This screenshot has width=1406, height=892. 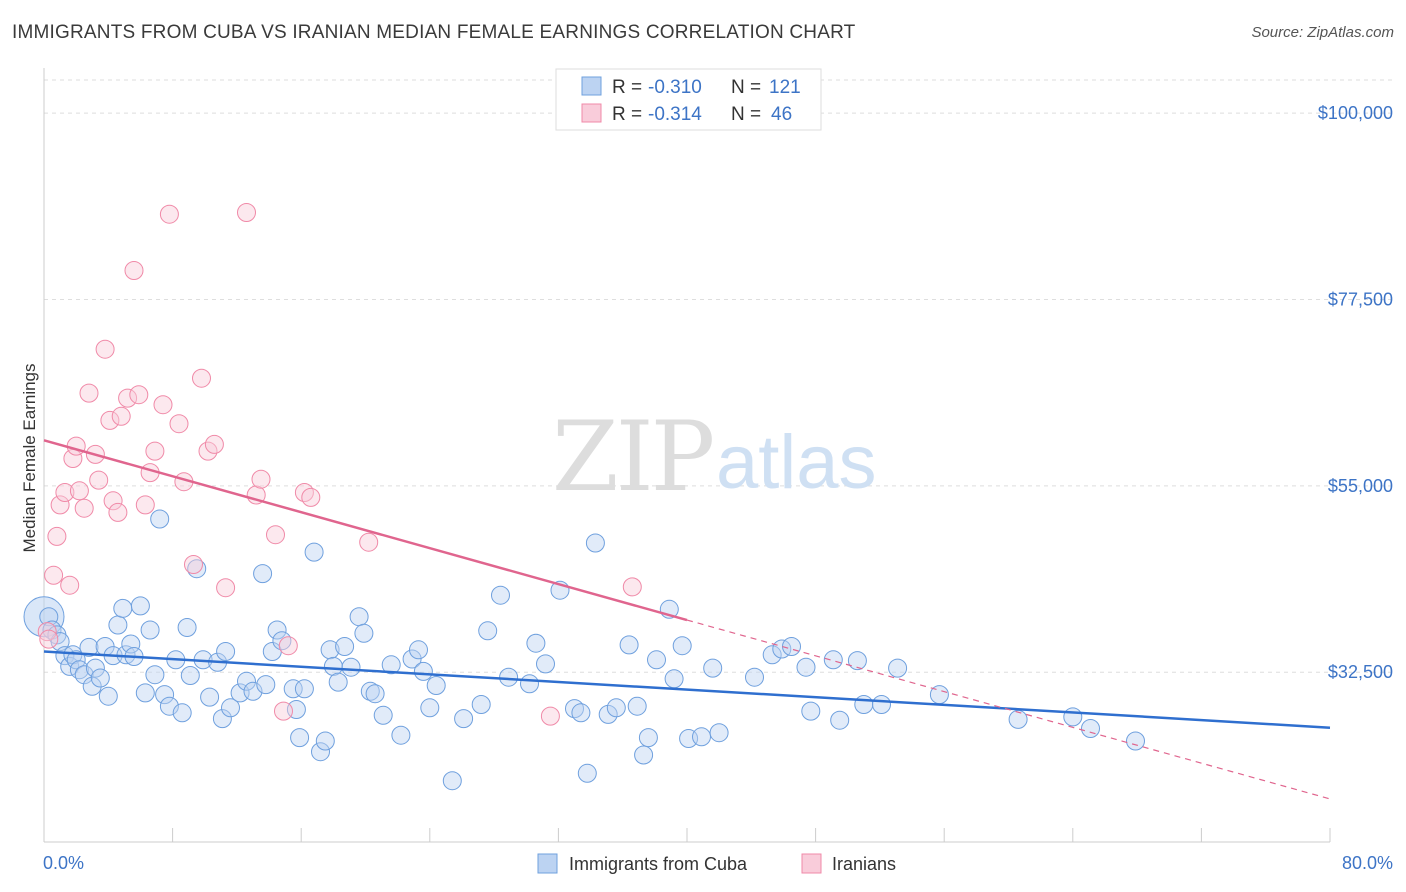 What do you see at coordinates (746, 87) in the screenshot?
I see `legend-n-label-cuba: N =` at bounding box center [746, 87].